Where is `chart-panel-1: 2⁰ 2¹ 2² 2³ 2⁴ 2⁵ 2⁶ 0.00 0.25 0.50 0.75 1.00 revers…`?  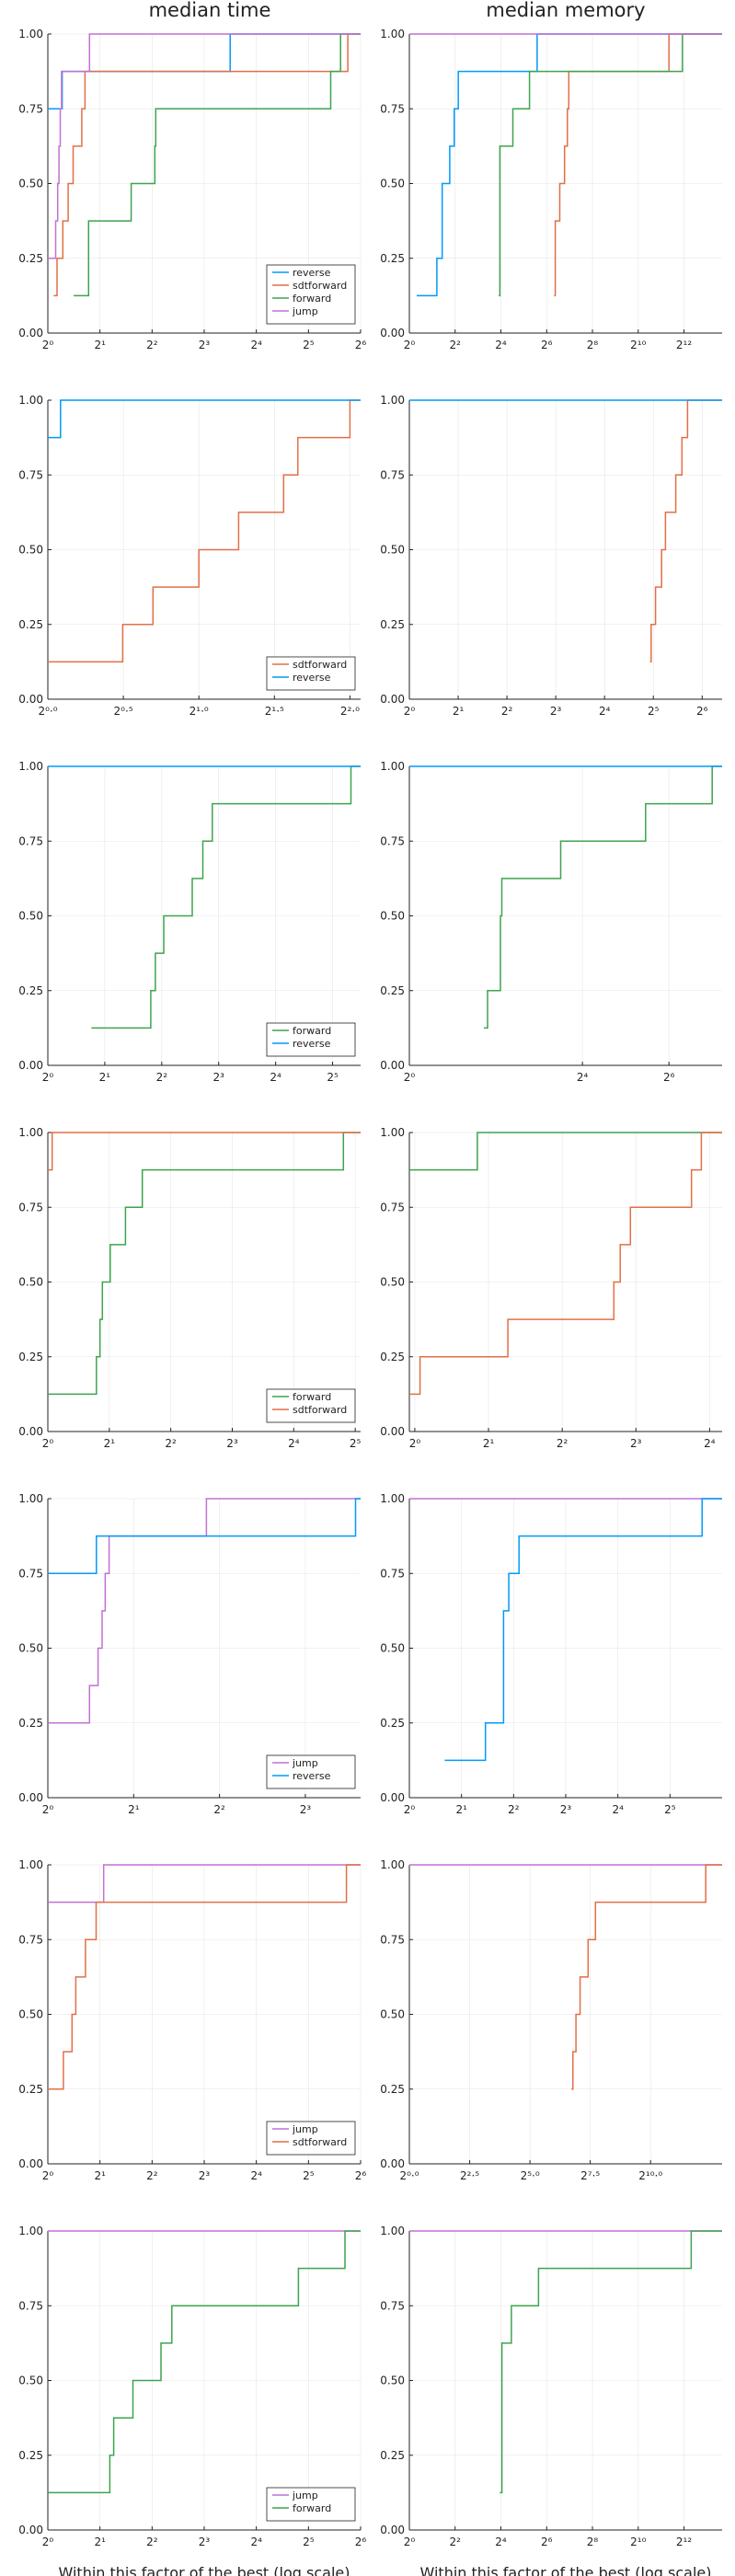 chart-panel-1: 2⁰ 2¹ 2² 2³ 2⁴ 2⁵ 2⁶ 0.00 0.25 0.50 0.75 1.00 revers… is located at coordinates (192, 189).